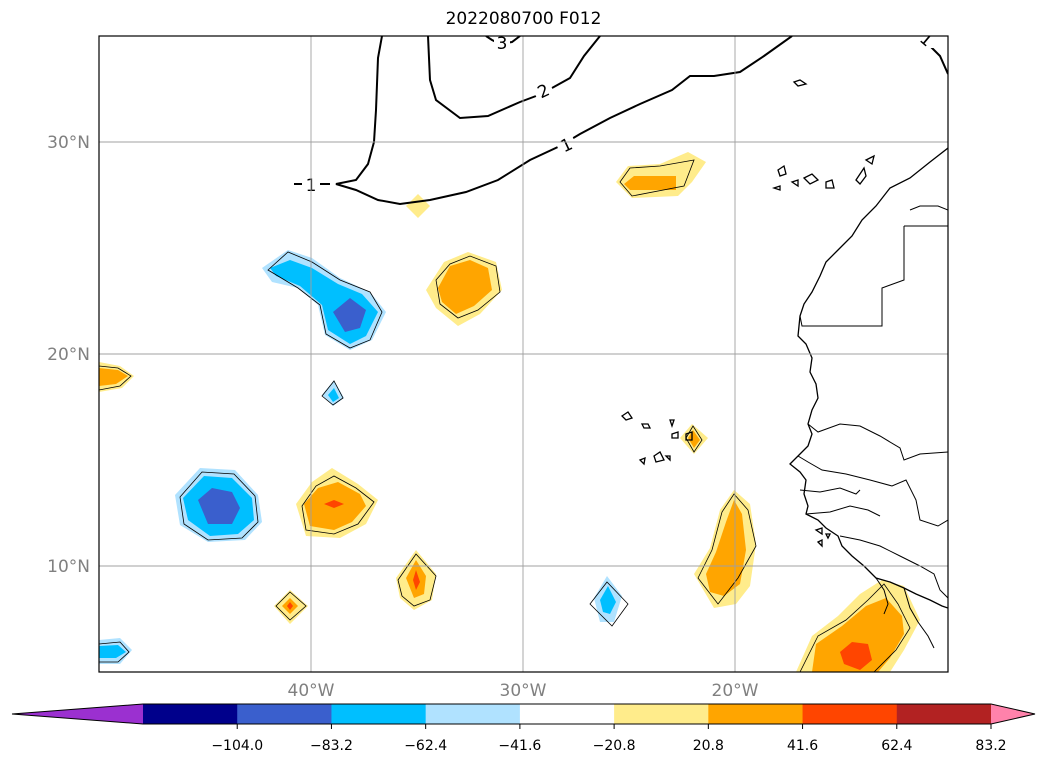  What do you see at coordinates (708, 746) in the screenshot?
I see `colorbar-tick-label: 20.8` at bounding box center [708, 746].